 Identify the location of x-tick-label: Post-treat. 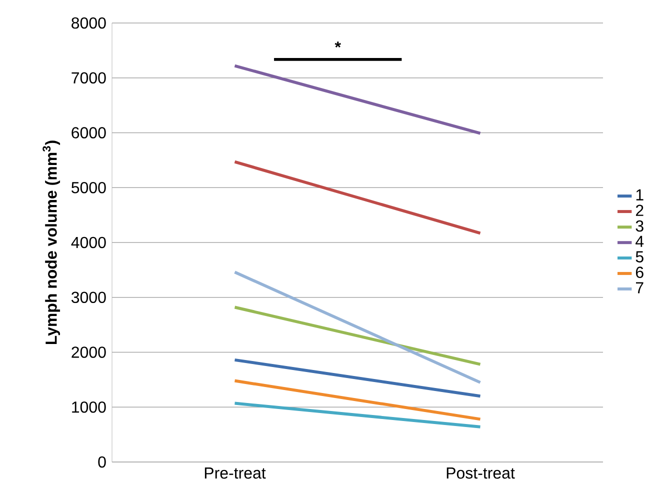
(480, 473).